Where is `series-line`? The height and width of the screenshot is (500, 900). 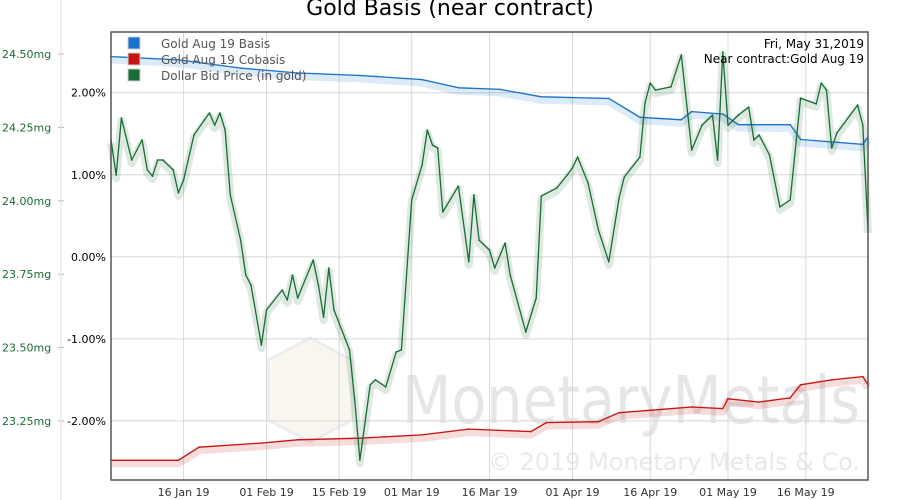
series-line is located at coordinates (490, 418).